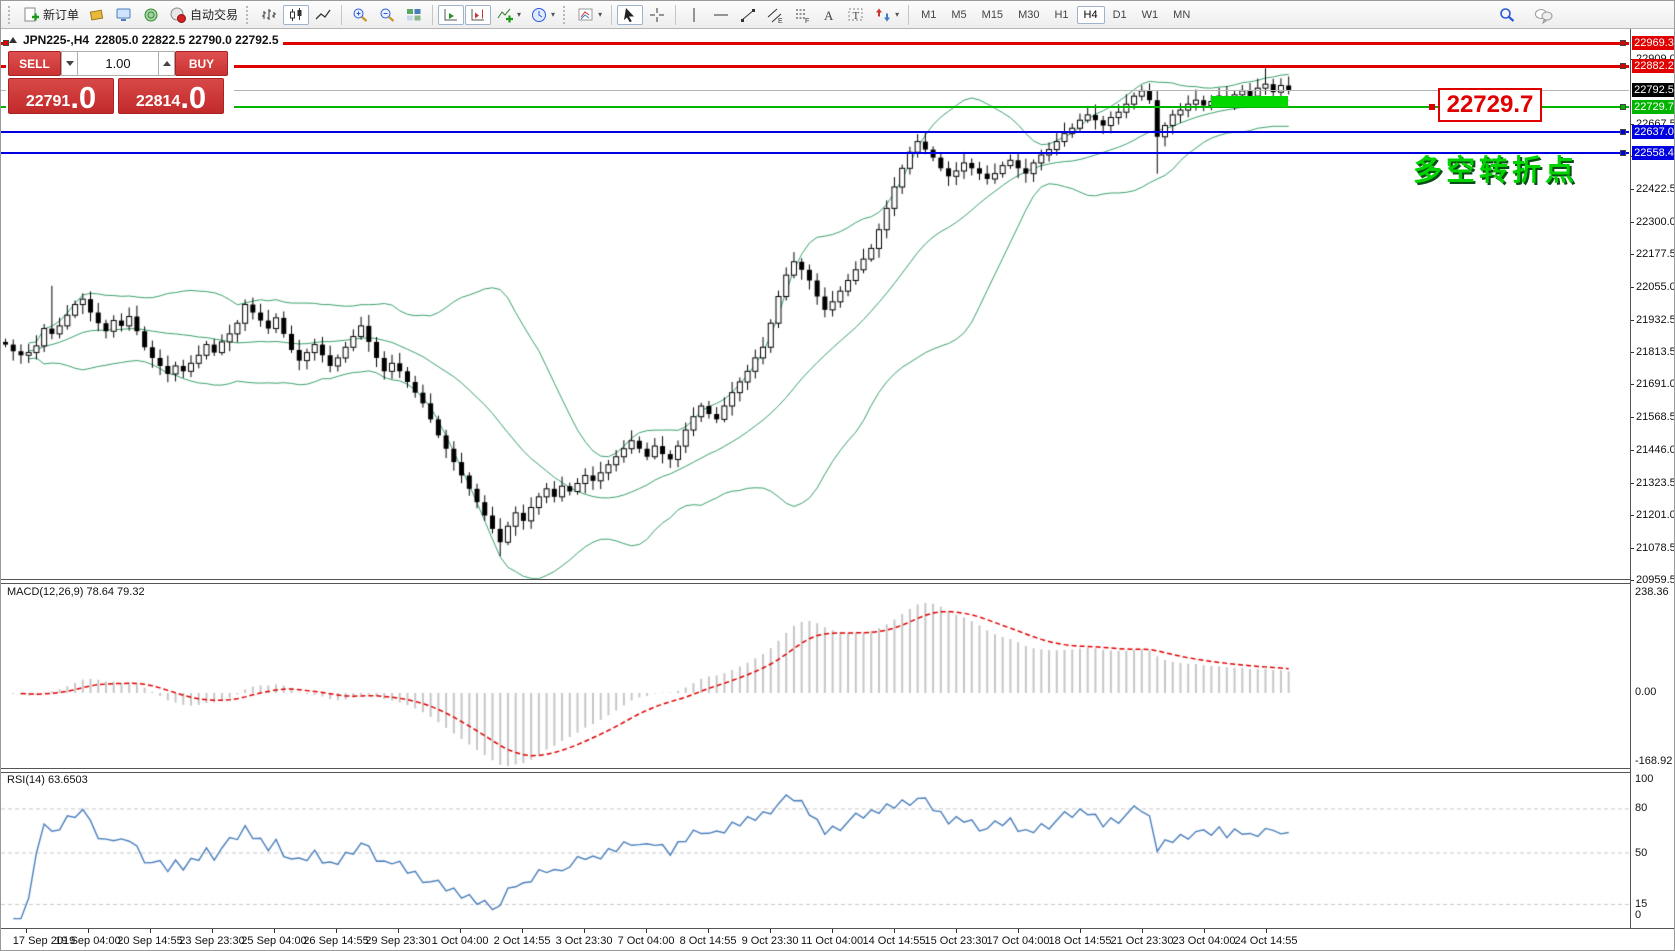  What do you see at coordinates (1490, 105) in the screenshot?
I see `price-callout: 22729.7` at bounding box center [1490, 105].